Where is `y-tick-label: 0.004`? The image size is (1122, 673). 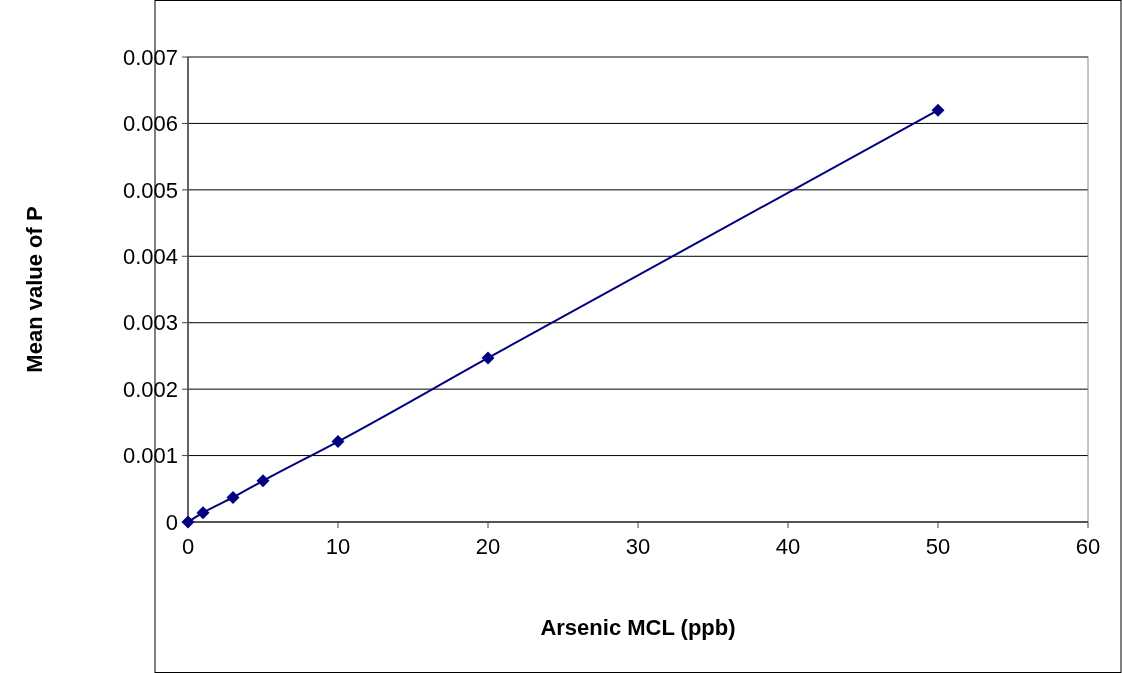
y-tick-label: 0.004 is located at coordinates (150, 256).